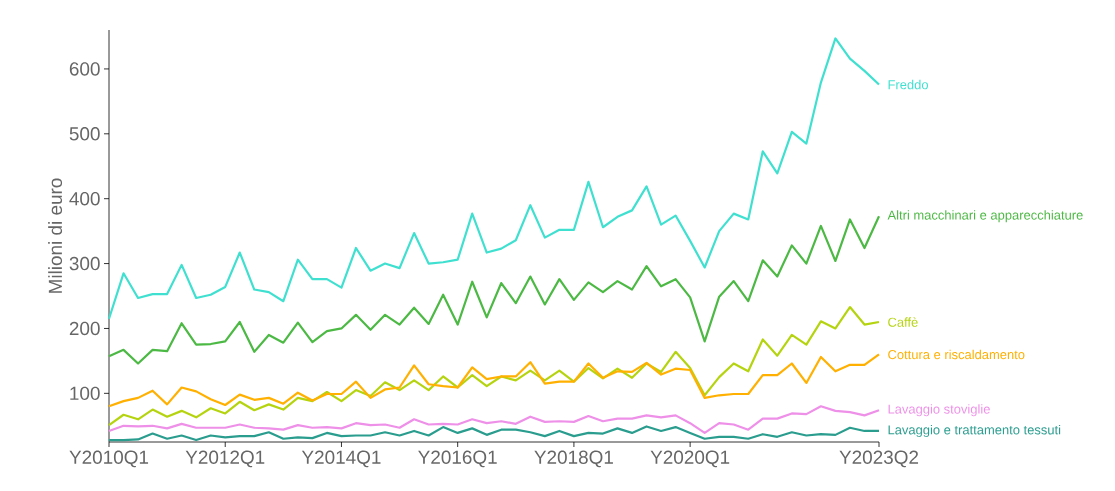  I want to click on series-label: Altri macchinari e apparecchiature, so click(985, 216).